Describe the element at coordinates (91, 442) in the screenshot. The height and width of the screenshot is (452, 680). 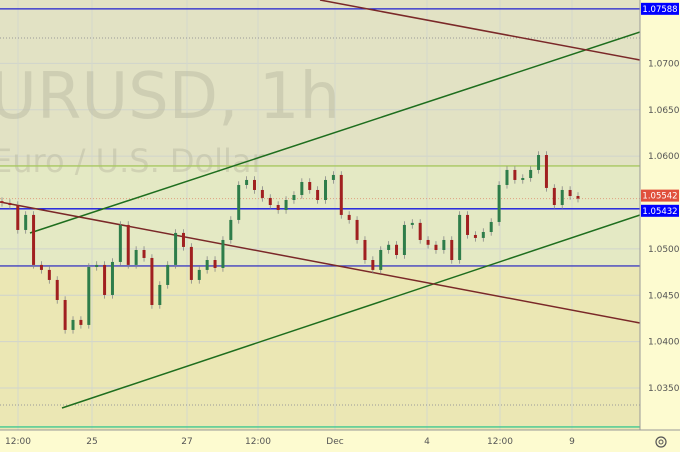
I see `x-tick-label: 25` at that location.